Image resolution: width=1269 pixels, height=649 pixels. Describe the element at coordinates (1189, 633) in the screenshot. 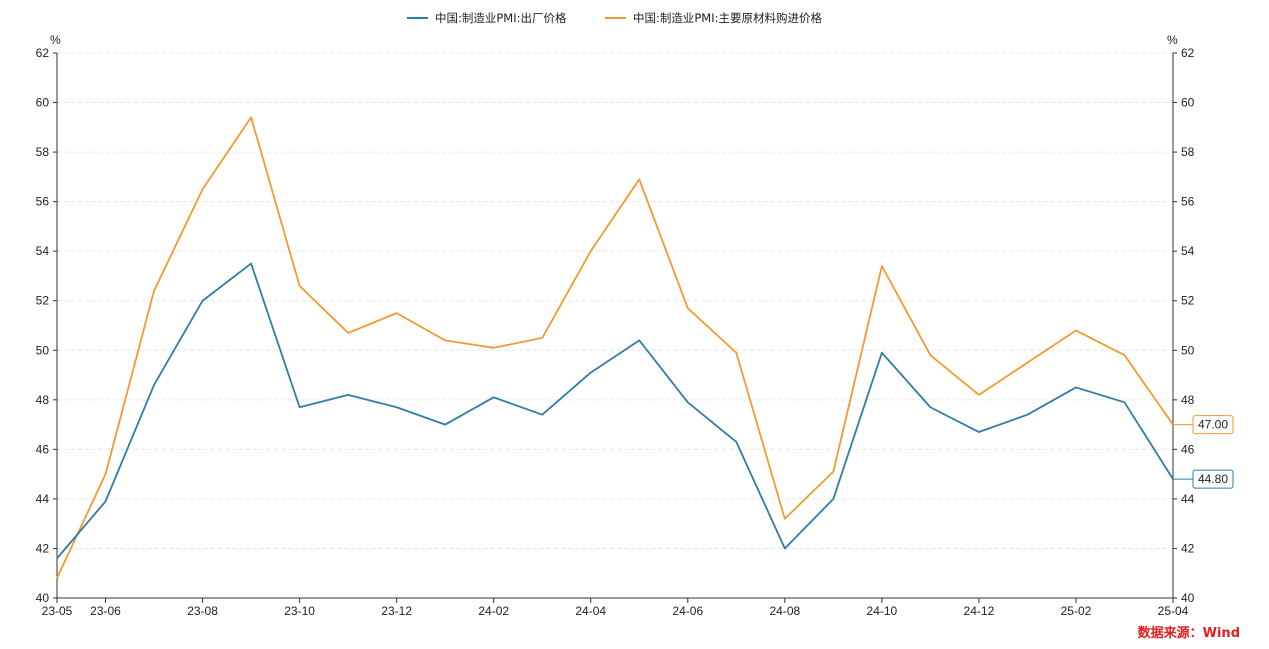

I see `source-note: 数据来源：Wind` at that location.